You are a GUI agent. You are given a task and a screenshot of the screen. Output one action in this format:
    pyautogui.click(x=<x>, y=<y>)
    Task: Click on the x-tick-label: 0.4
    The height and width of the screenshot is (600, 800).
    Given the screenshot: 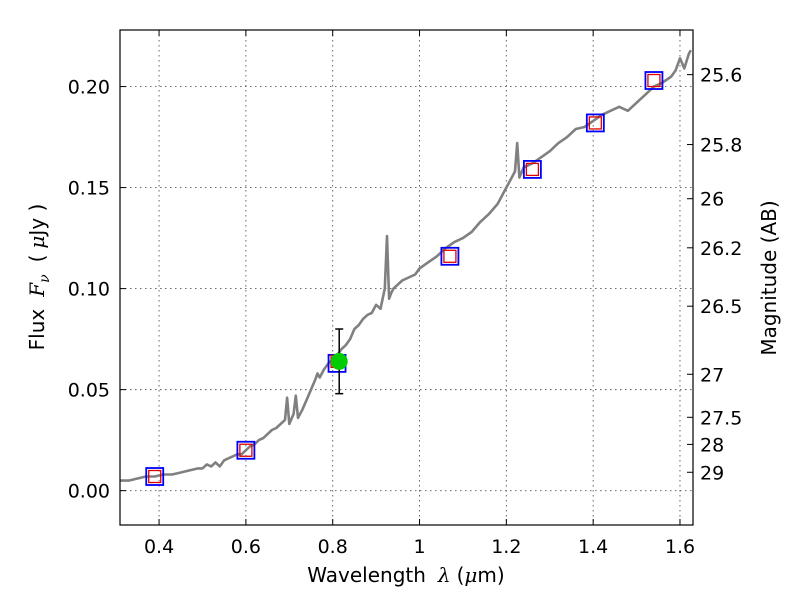 What is the action you would take?
    pyautogui.click(x=159, y=547)
    